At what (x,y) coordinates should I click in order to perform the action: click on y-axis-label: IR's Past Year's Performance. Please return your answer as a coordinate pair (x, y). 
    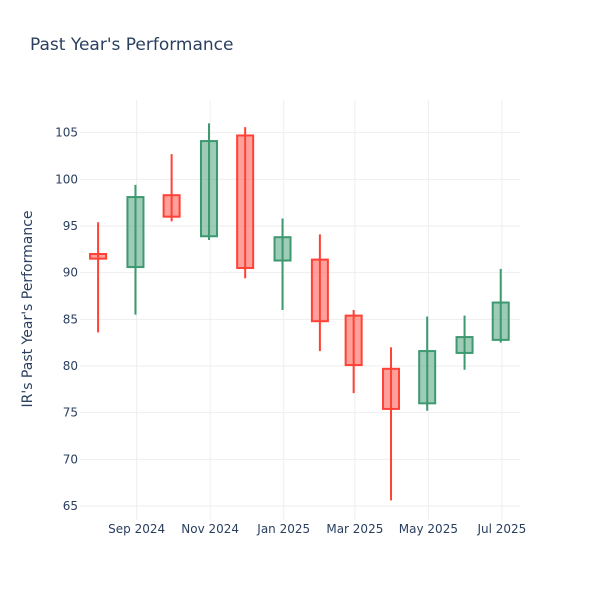
    Looking at the image, I should click on (28, 308).